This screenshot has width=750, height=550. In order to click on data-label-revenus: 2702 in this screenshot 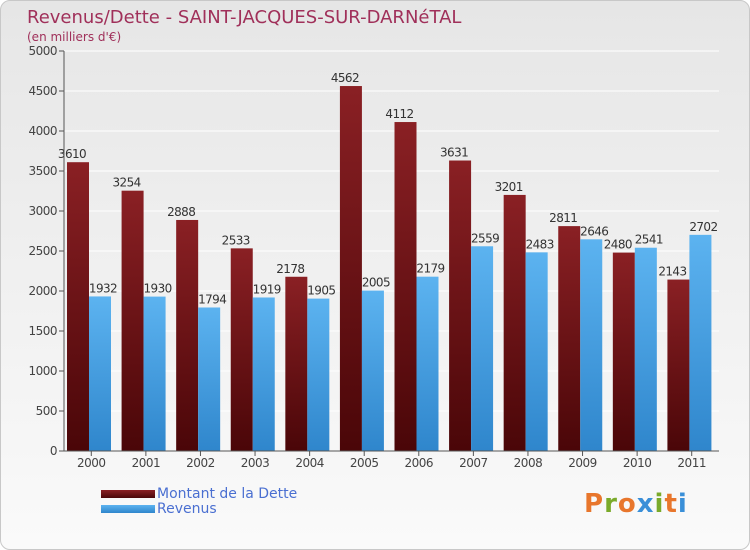, I will do `click(703, 227)`.